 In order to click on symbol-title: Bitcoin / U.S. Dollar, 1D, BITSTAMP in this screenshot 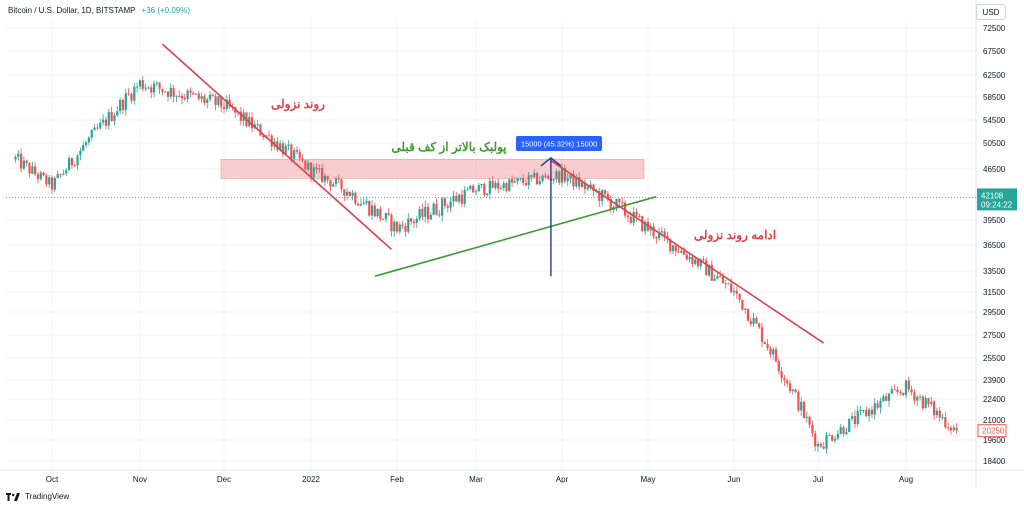, I will do `click(72, 10)`.